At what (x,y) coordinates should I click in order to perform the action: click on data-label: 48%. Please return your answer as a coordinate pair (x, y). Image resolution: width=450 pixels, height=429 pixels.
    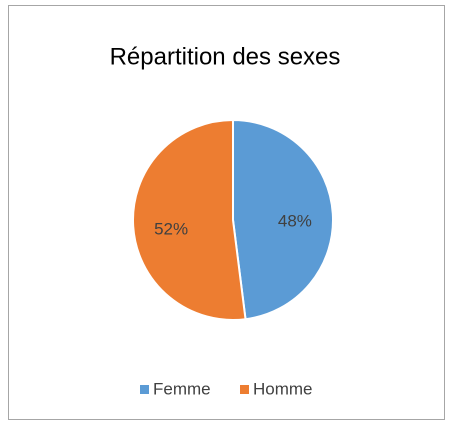
    Looking at the image, I should click on (295, 221).